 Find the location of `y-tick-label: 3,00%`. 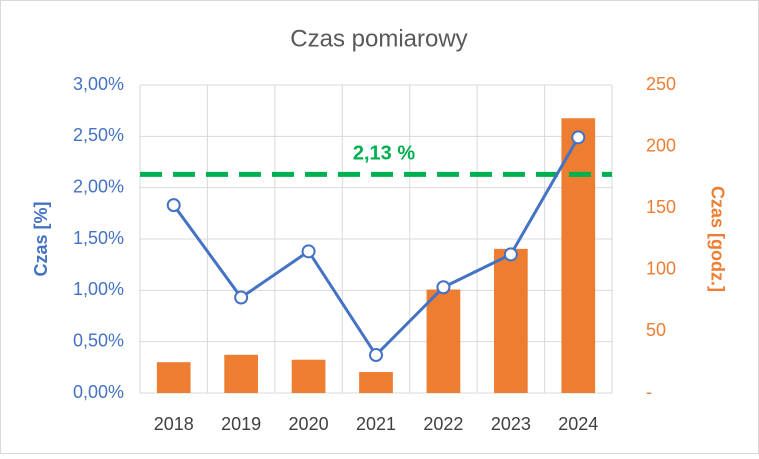

y-tick-label: 3,00% is located at coordinates (98, 84).